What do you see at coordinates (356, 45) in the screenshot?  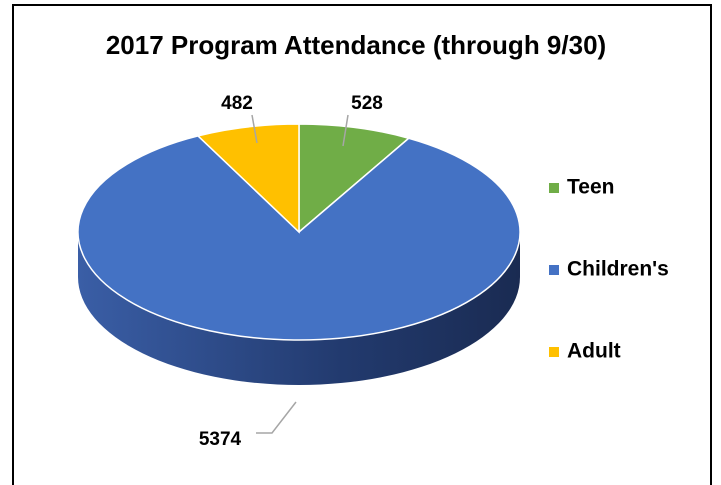 I see `chart-title: 2017 Program Attendance (through 9/30)` at bounding box center [356, 45].